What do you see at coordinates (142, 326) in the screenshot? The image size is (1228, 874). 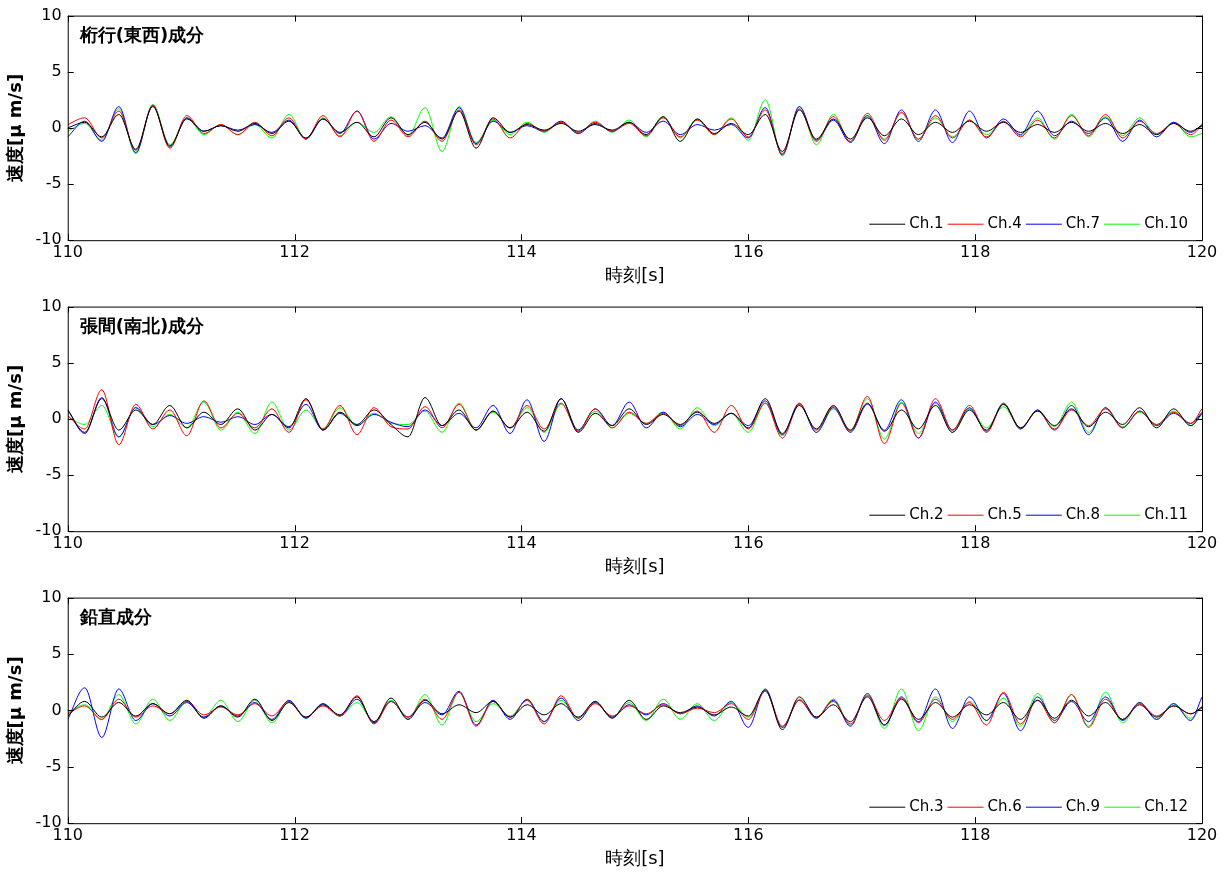 I see `text: 張間(南北)成分` at bounding box center [142, 326].